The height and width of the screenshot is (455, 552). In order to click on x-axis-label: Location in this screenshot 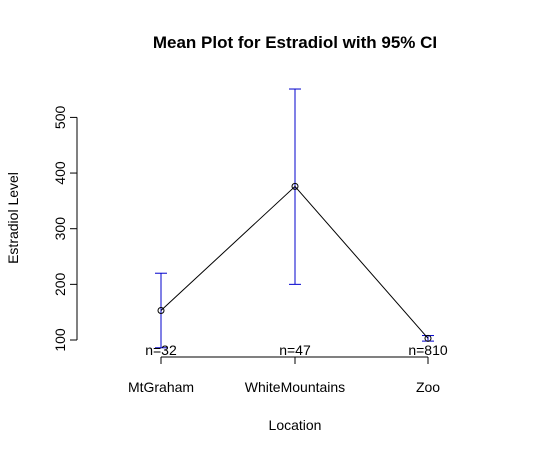, I will do `click(295, 425)`.